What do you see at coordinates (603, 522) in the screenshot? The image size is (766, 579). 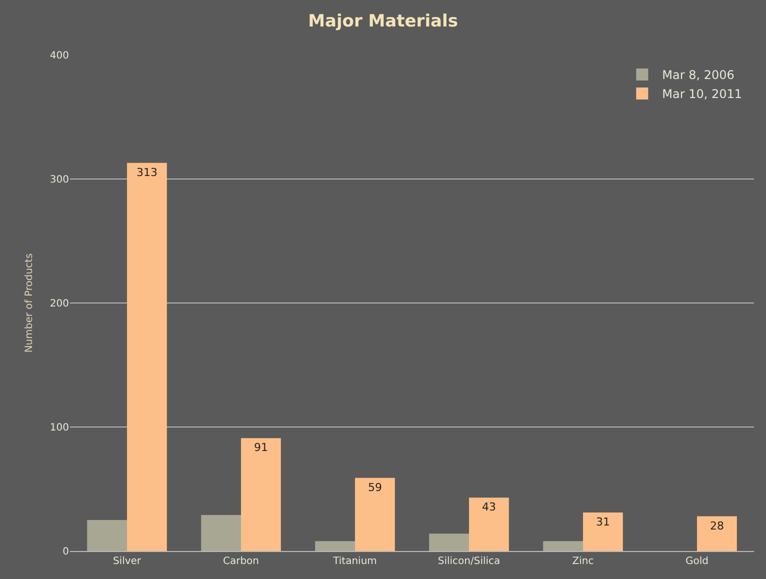 I see `data-label: 31` at bounding box center [603, 522].